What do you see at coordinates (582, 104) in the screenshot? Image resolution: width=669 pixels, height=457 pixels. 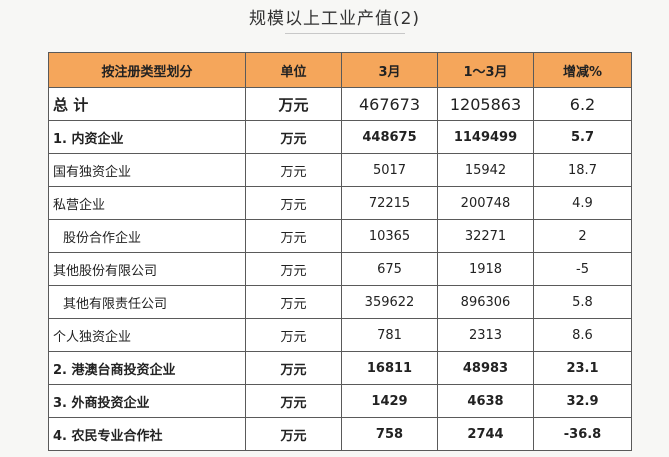 I see `row-change-percent: 6.2` at bounding box center [582, 104].